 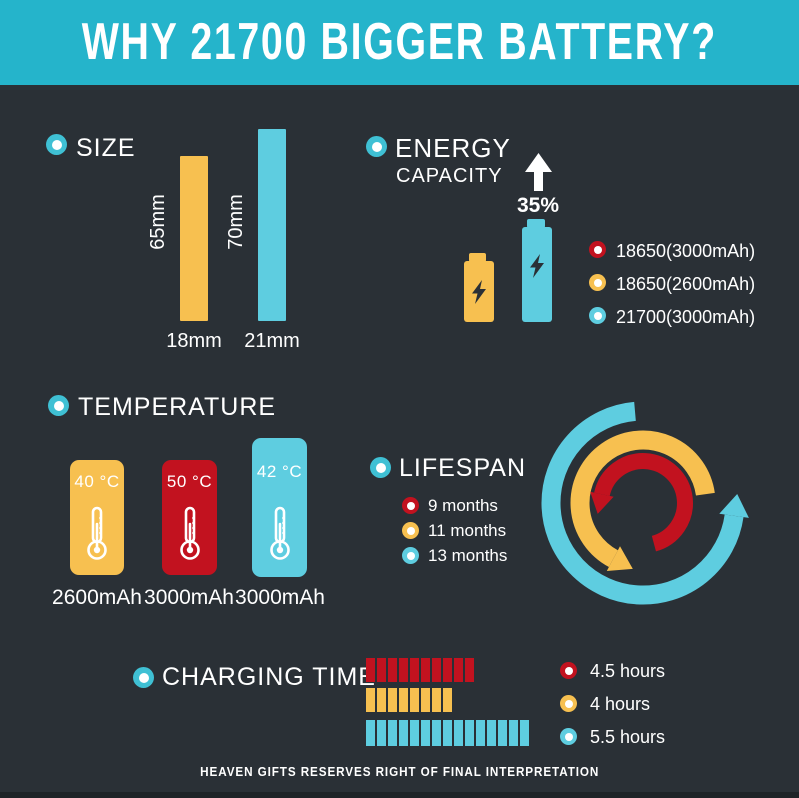 I want to click on bottom-edge-strip, so click(x=399, y=795).